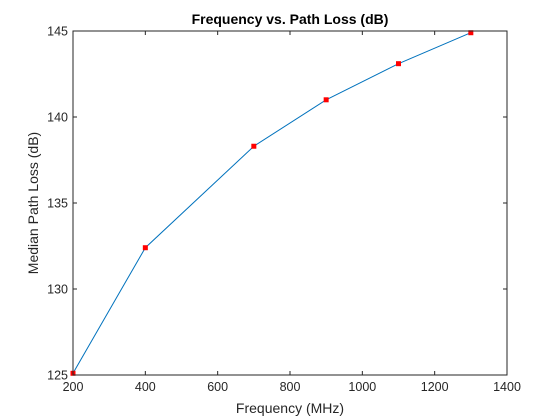 Image resolution: width=560 pixels, height=420 pixels. What do you see at coordinates (57, 376) in the screenshot?
I see `y-tick-label: 125` at bounding box center [57, 376].